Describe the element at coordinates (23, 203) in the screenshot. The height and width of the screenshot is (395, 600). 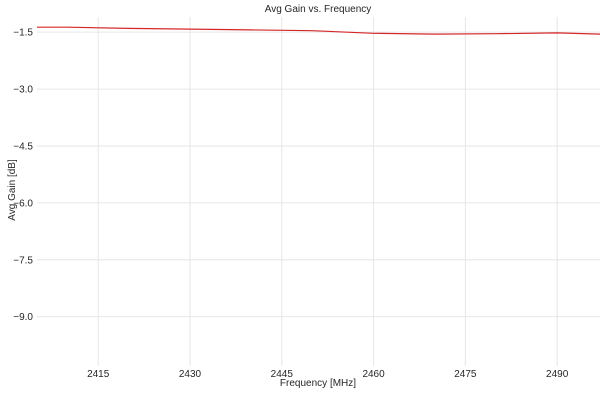
I see `y-tick-label: −6.0` at that location.